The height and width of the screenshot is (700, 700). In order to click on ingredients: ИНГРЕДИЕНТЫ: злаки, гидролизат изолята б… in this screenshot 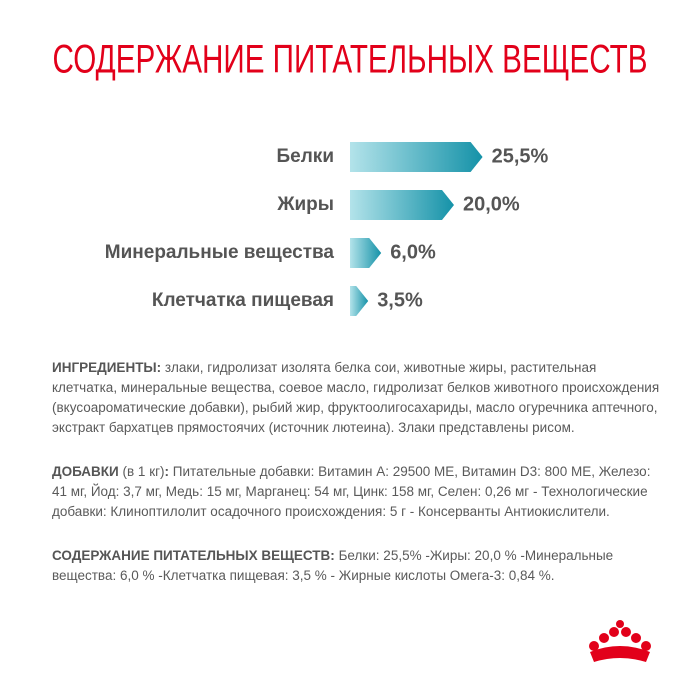, I will do `click(357, 398)`.